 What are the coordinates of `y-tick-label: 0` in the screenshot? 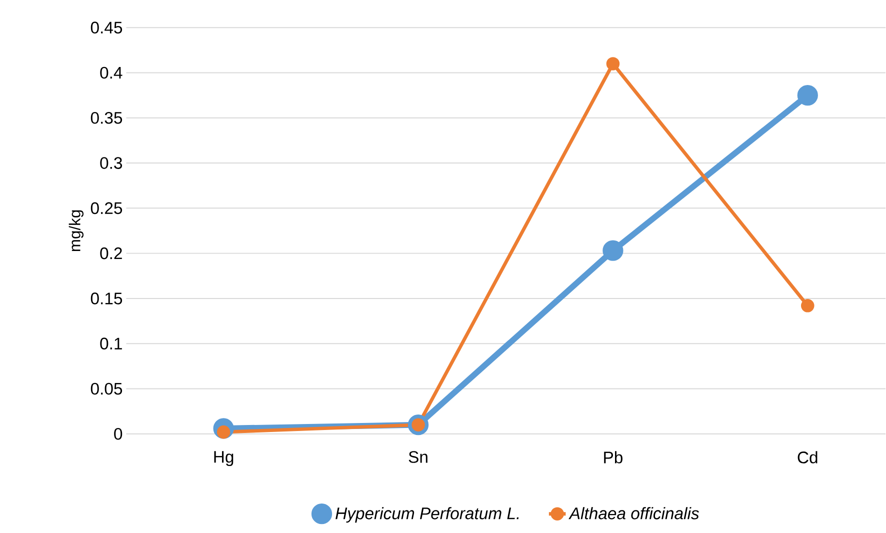 It's located at (118, 434).